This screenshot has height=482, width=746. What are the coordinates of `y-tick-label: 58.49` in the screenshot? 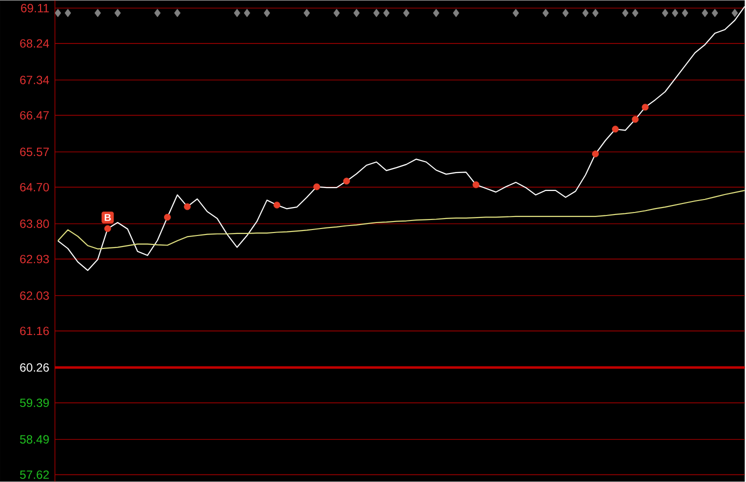 It's located at (34, 439).